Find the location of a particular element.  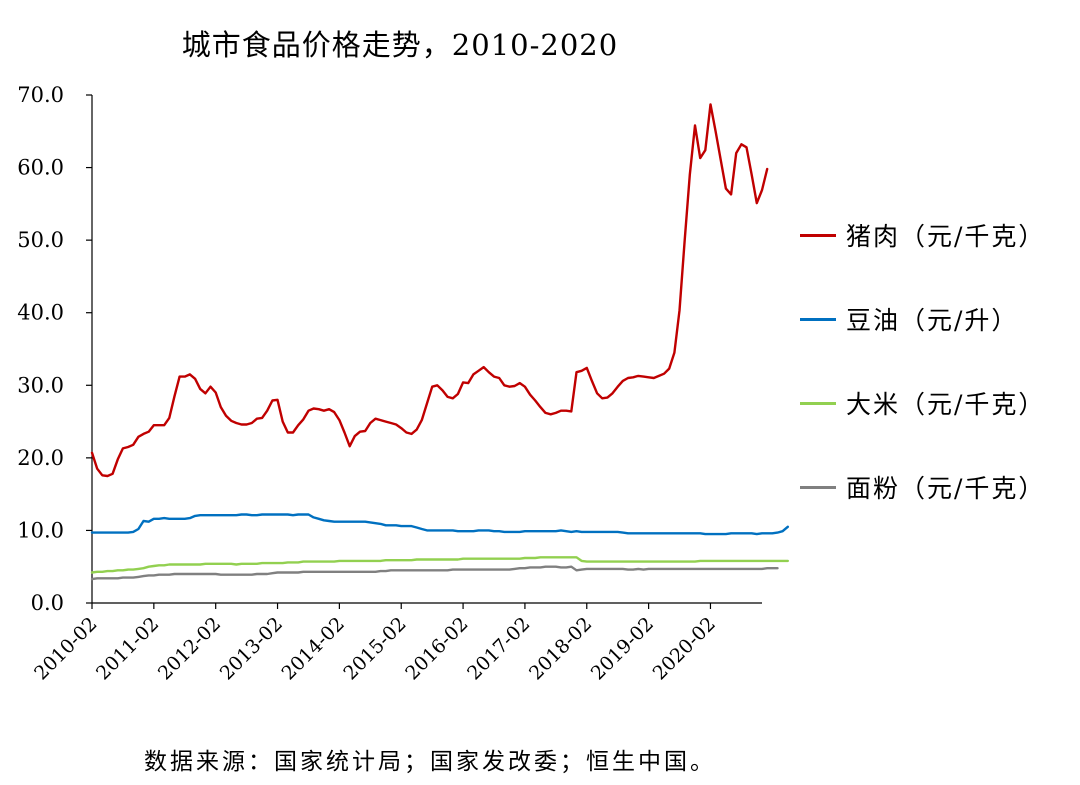

y-tick-label: 20.0 is located at coordinates (40, 458).